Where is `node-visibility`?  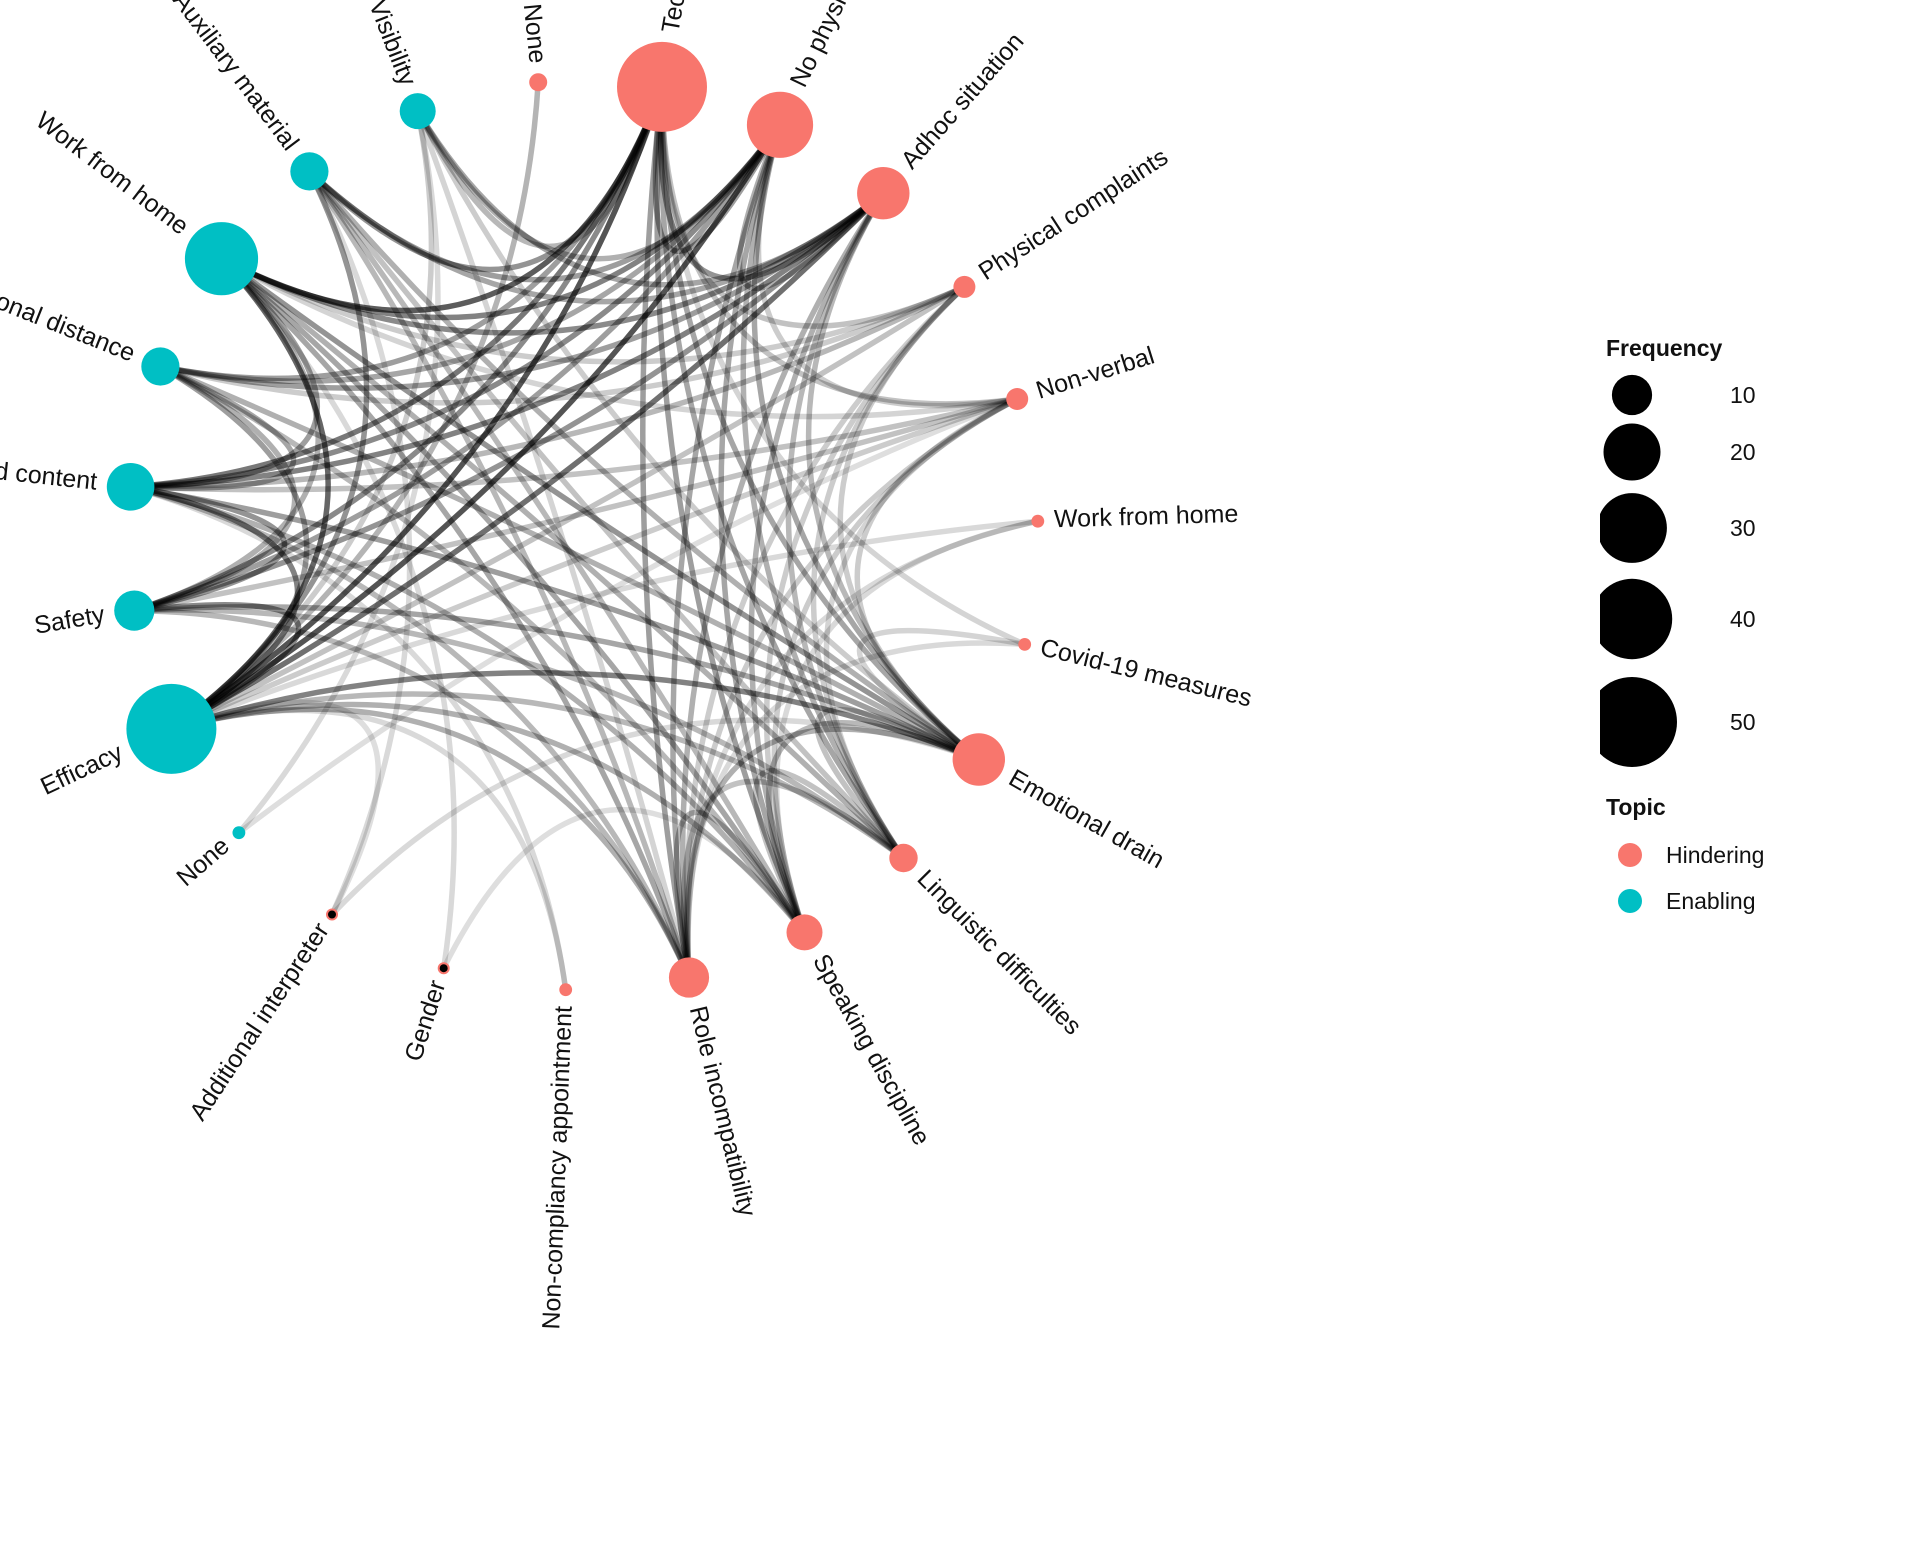
node-visibility is located at coordinates (417, 111).